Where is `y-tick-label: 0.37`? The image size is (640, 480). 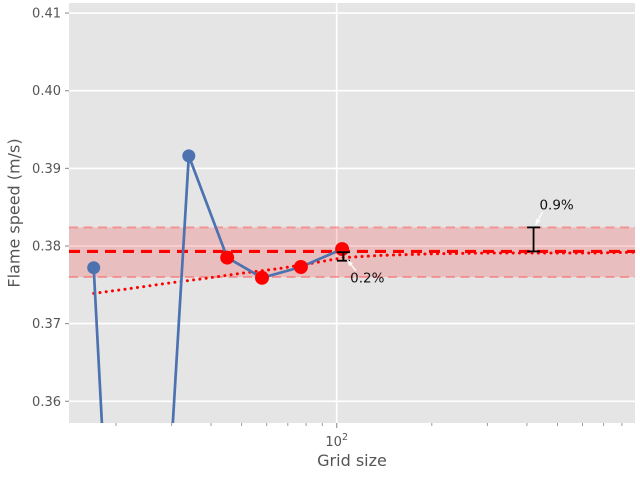 y-tick-label: 0.37 is located at coordinates (46, 324).